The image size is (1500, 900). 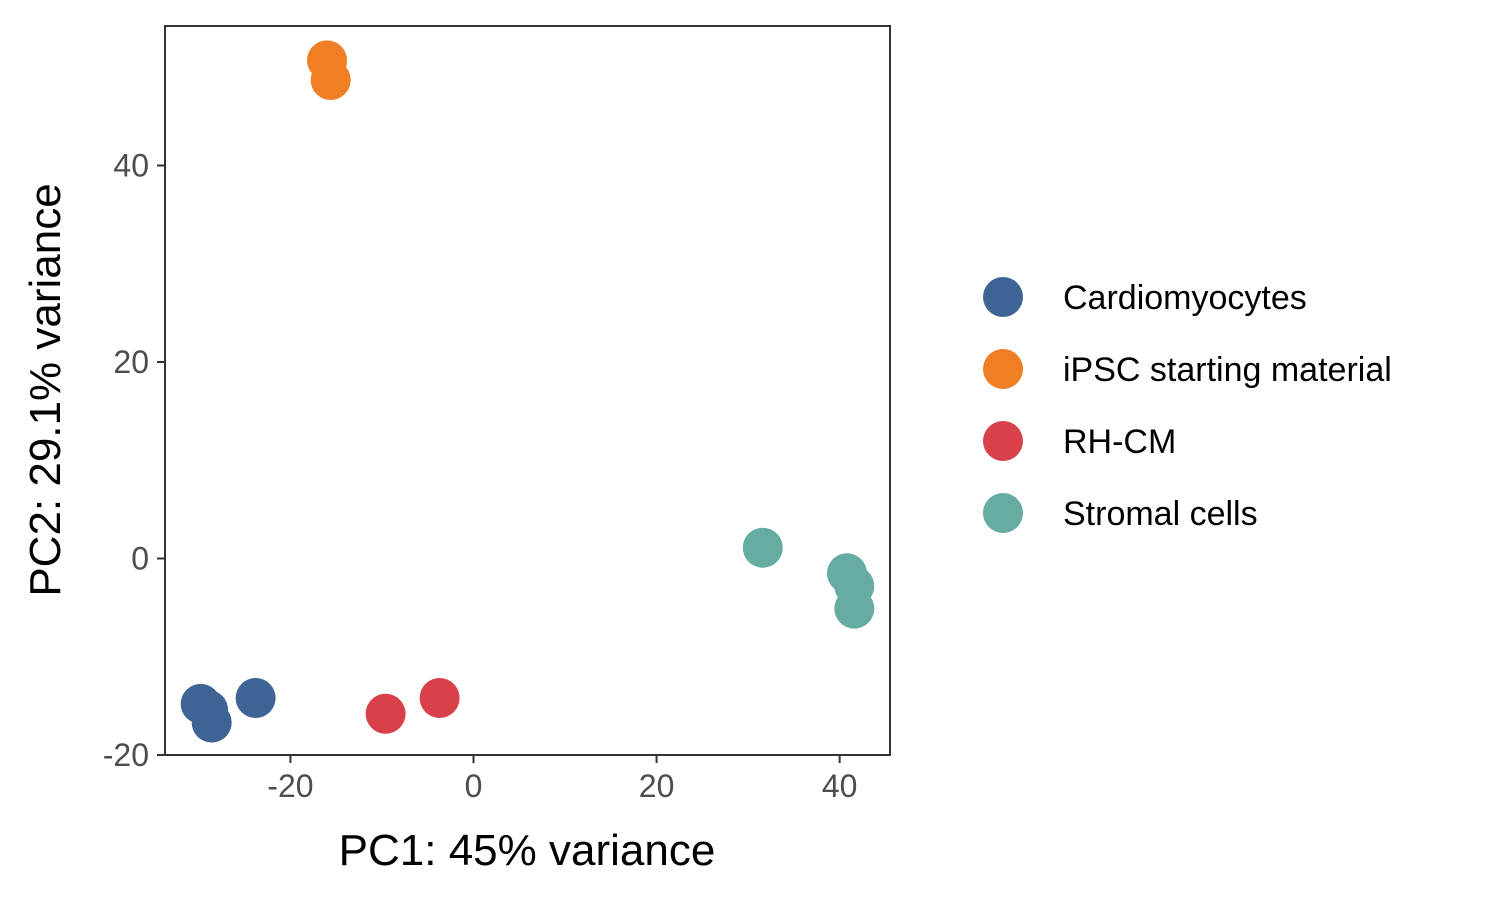 What do you see at coordinates (131, 362) in the screenshot?
I see `y-tick-label: 20` at bounding box center [131, 362].